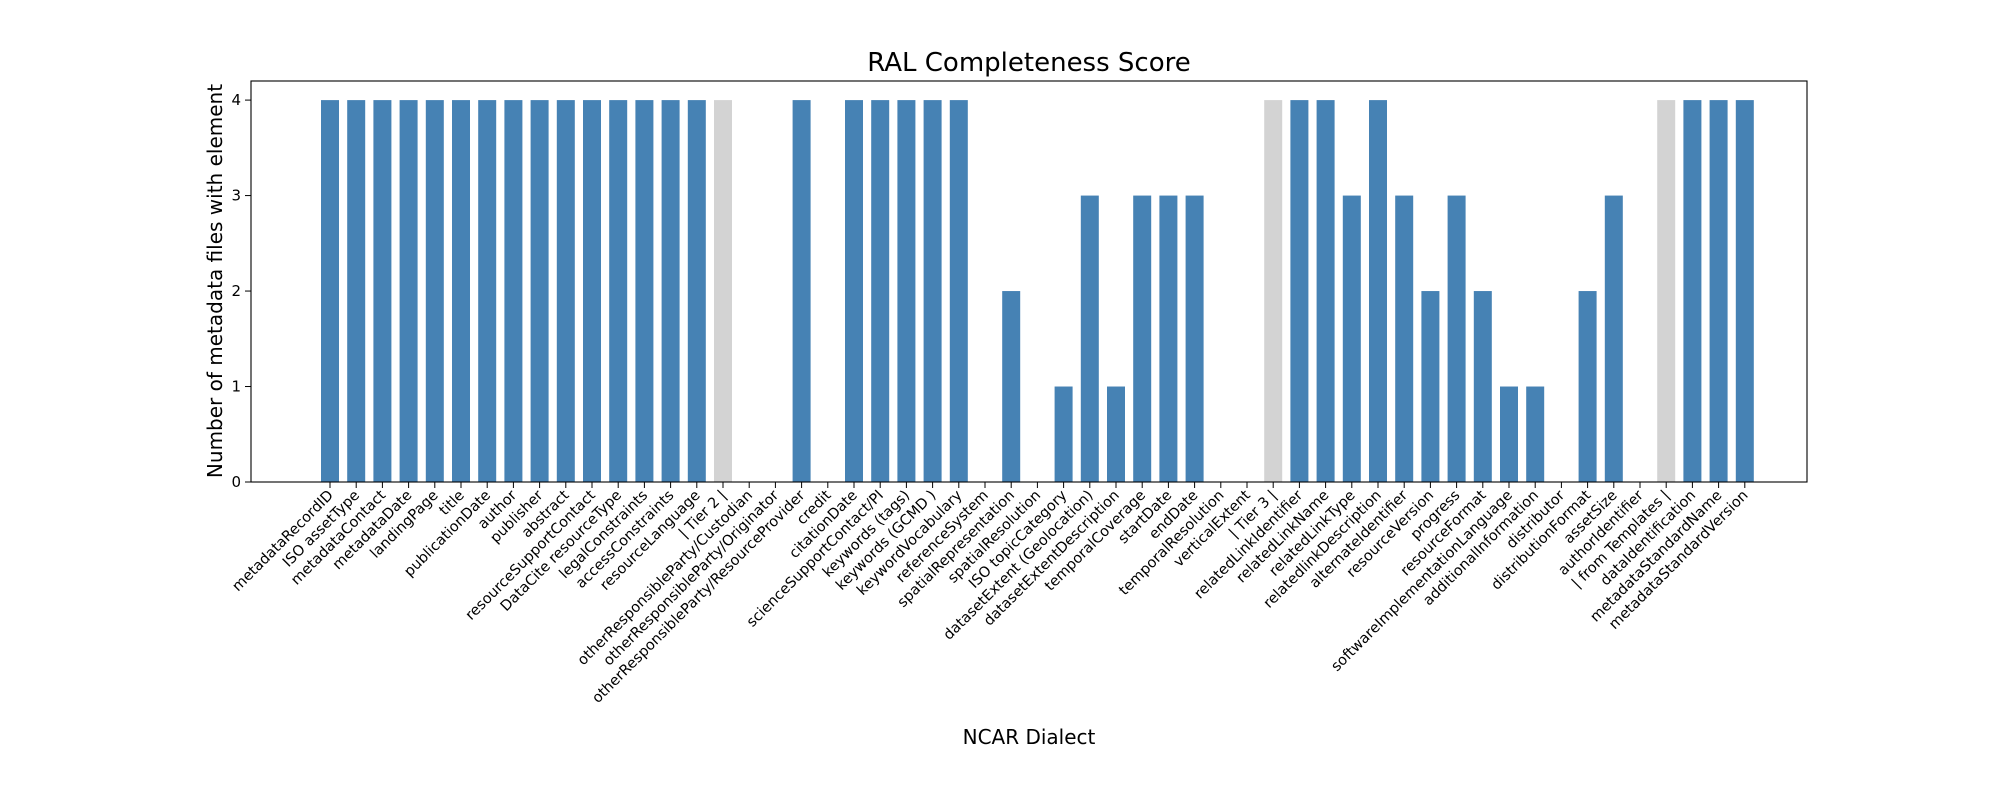  I want to click on bar-enddate, so click(1194, 338).